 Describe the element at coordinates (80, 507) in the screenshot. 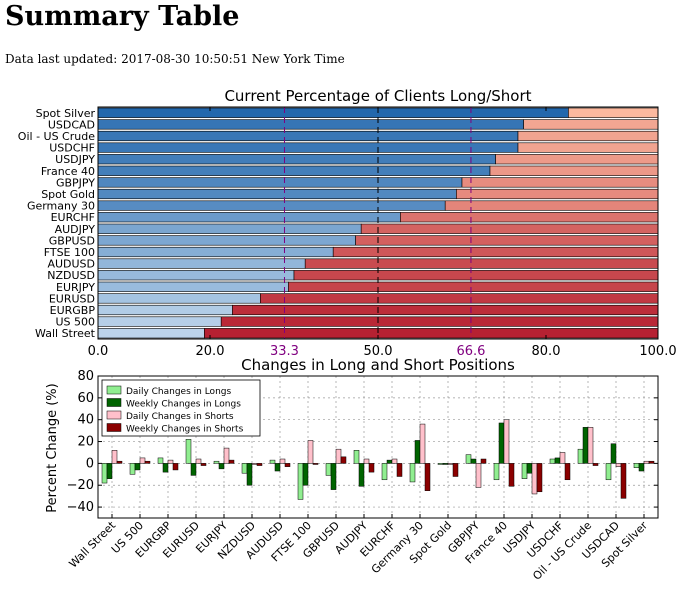

I see `y-tick-label: −40` at that location.